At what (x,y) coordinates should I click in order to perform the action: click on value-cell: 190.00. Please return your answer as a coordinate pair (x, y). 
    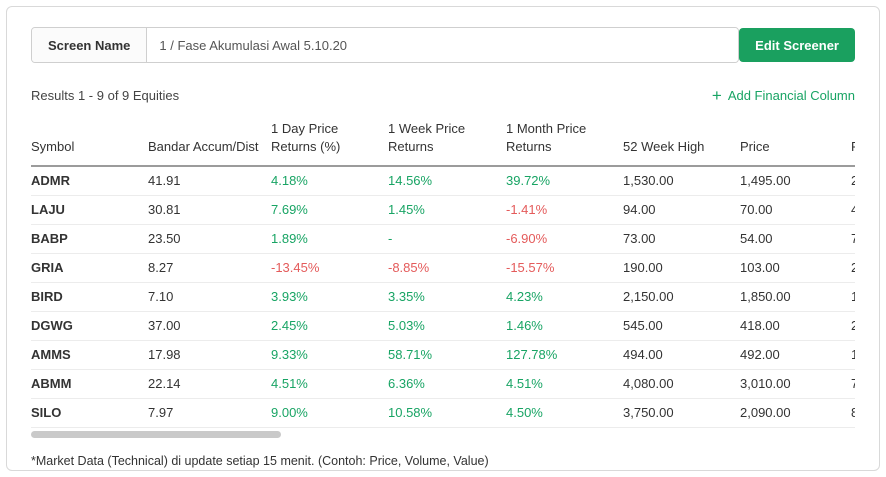
    Looking at the image, I should click on (681, 268).